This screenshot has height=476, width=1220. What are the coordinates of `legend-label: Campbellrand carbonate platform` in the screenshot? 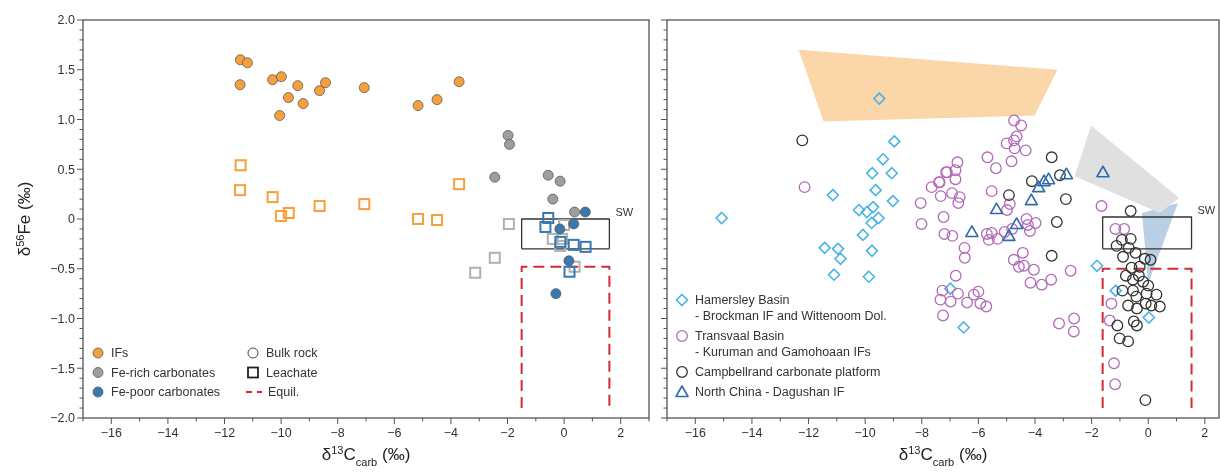 It's located at (788, 372).